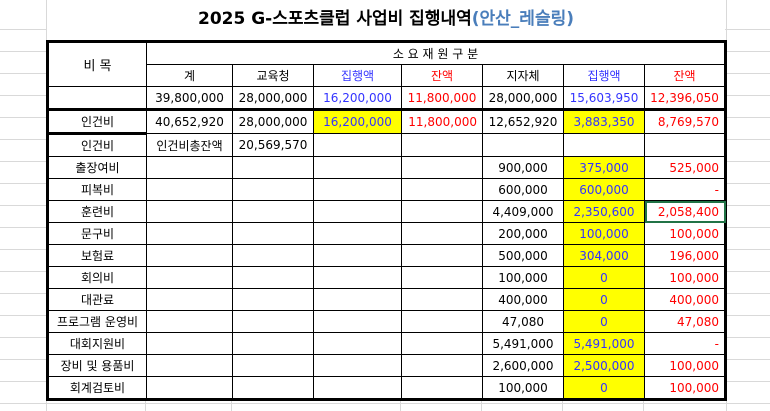 This screenshot has width=770, height=411. I want to click on cell-local: 2,600,000, so click(523, 365).